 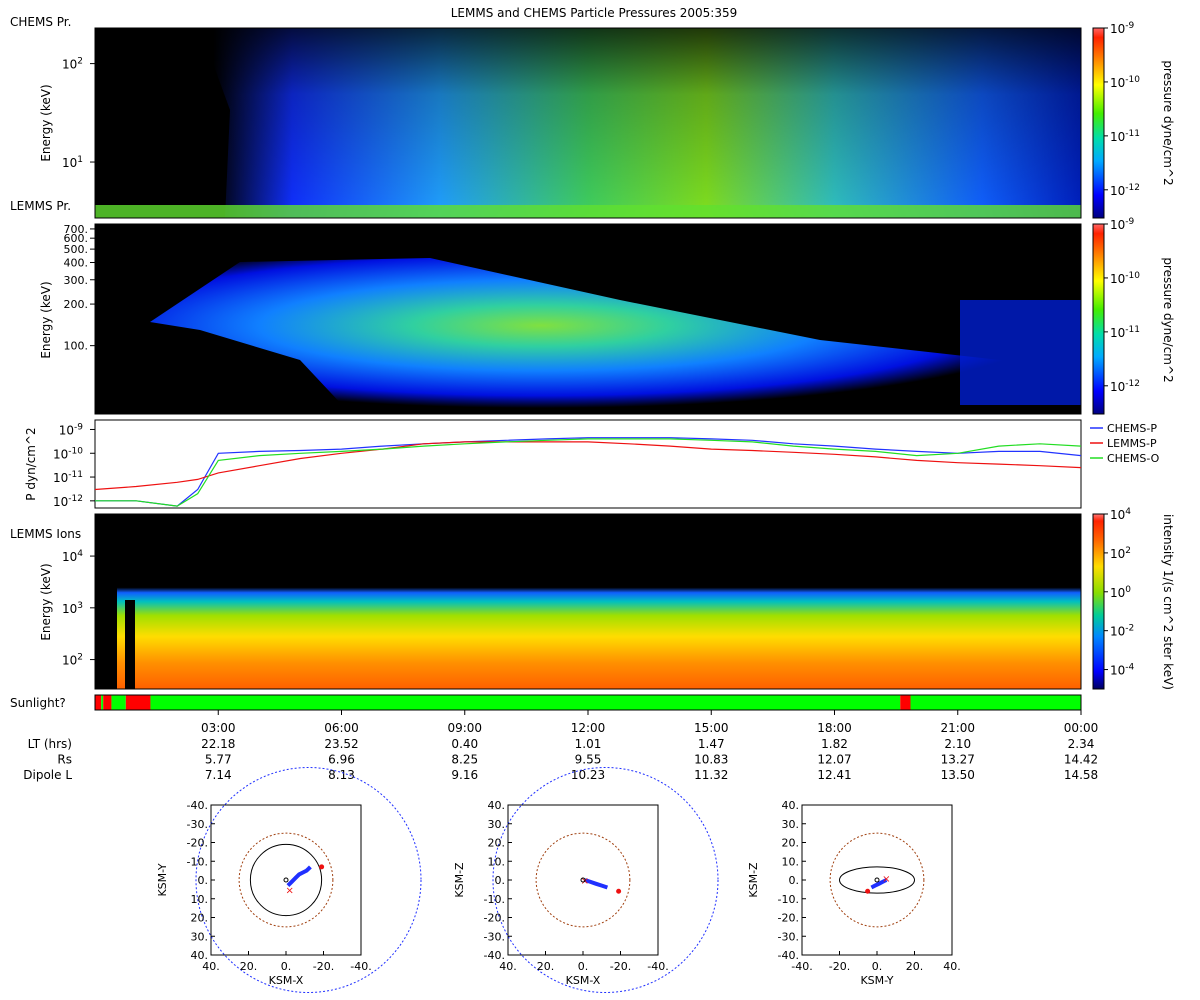 What do you see at coordinates (46, 319) in the screenshot?
I see `lemms-pressure-ylabel: Energy (keV)` at bounding box center [46, 319].